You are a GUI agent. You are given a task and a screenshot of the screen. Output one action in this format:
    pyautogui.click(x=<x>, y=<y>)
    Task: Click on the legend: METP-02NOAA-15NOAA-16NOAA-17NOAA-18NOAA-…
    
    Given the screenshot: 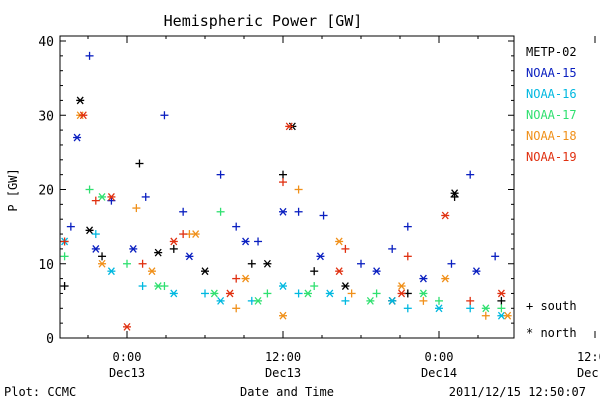 What is the action you would take?
    pyautogui.click(x=551, y=104)
    